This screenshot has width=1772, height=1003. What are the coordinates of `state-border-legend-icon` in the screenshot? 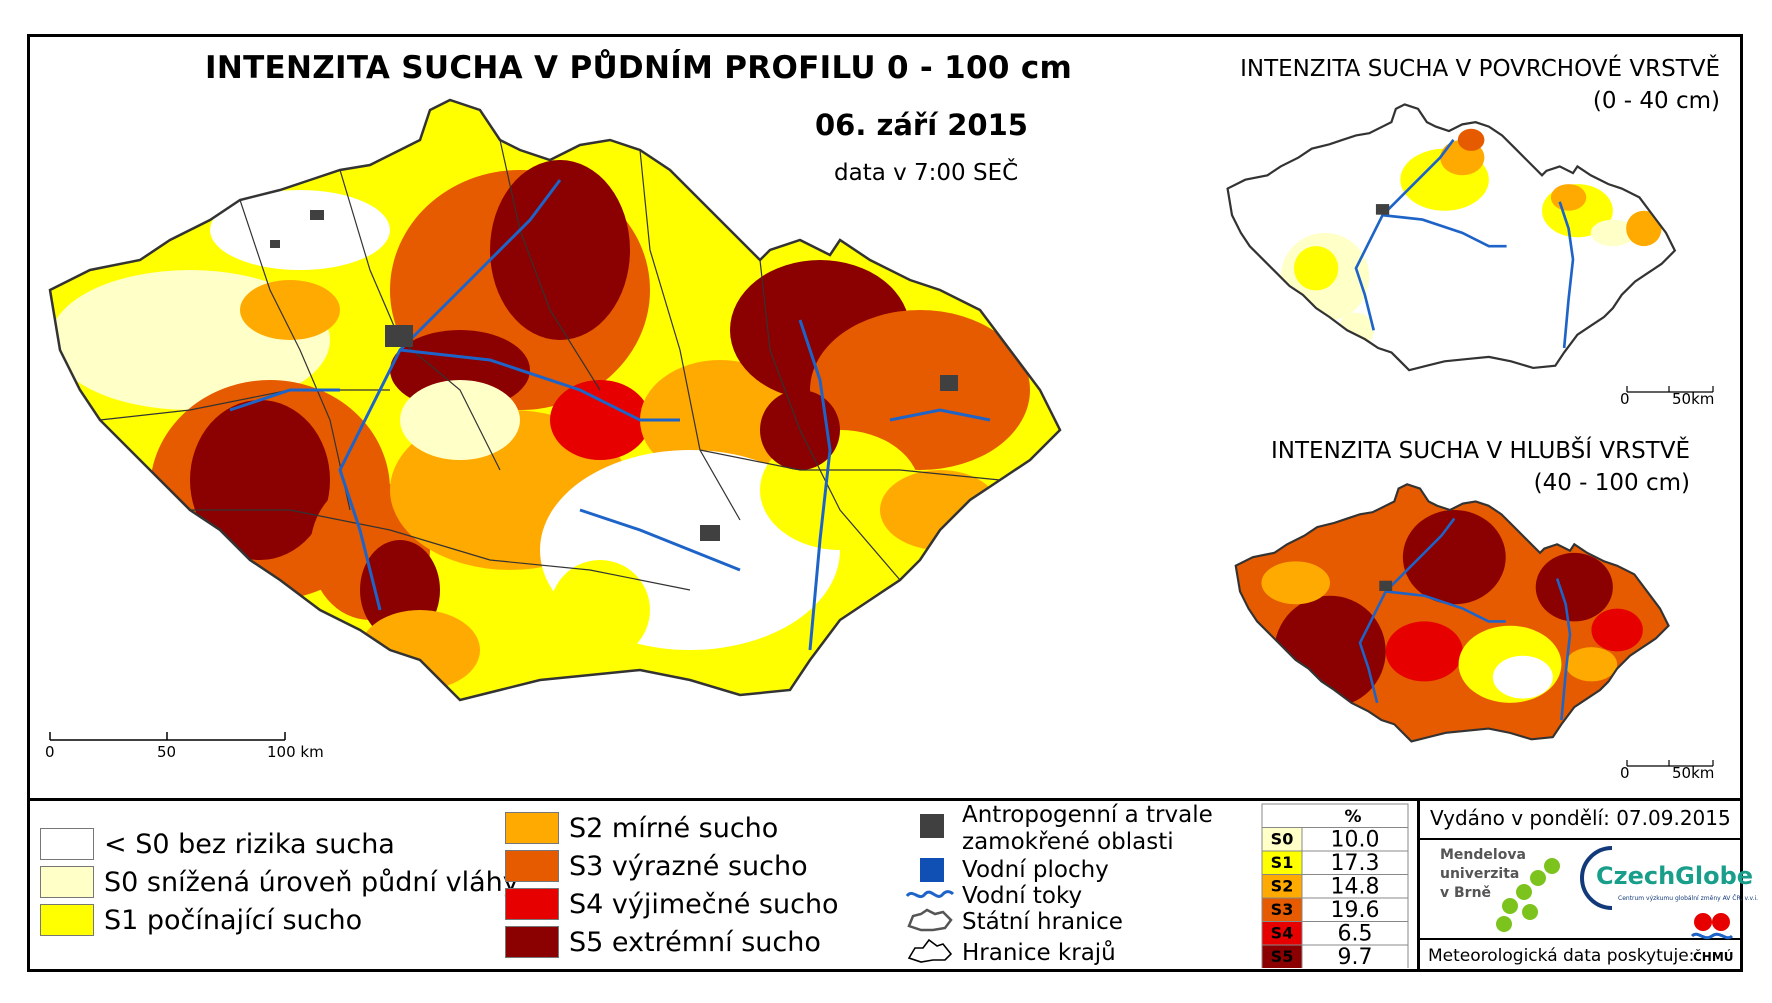 It's located at (930, 920).